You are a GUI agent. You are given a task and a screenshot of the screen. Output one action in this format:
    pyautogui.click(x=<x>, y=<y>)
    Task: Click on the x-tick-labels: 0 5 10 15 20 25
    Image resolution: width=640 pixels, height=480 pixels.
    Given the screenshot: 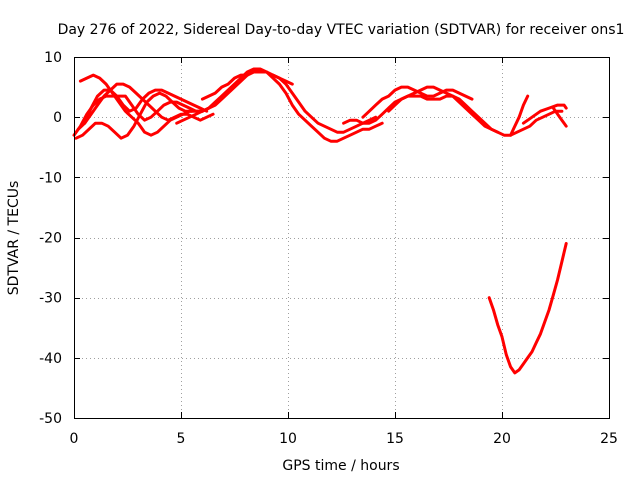 What is the action you would take?
    pyautogui.click(x=344, y=439)
    